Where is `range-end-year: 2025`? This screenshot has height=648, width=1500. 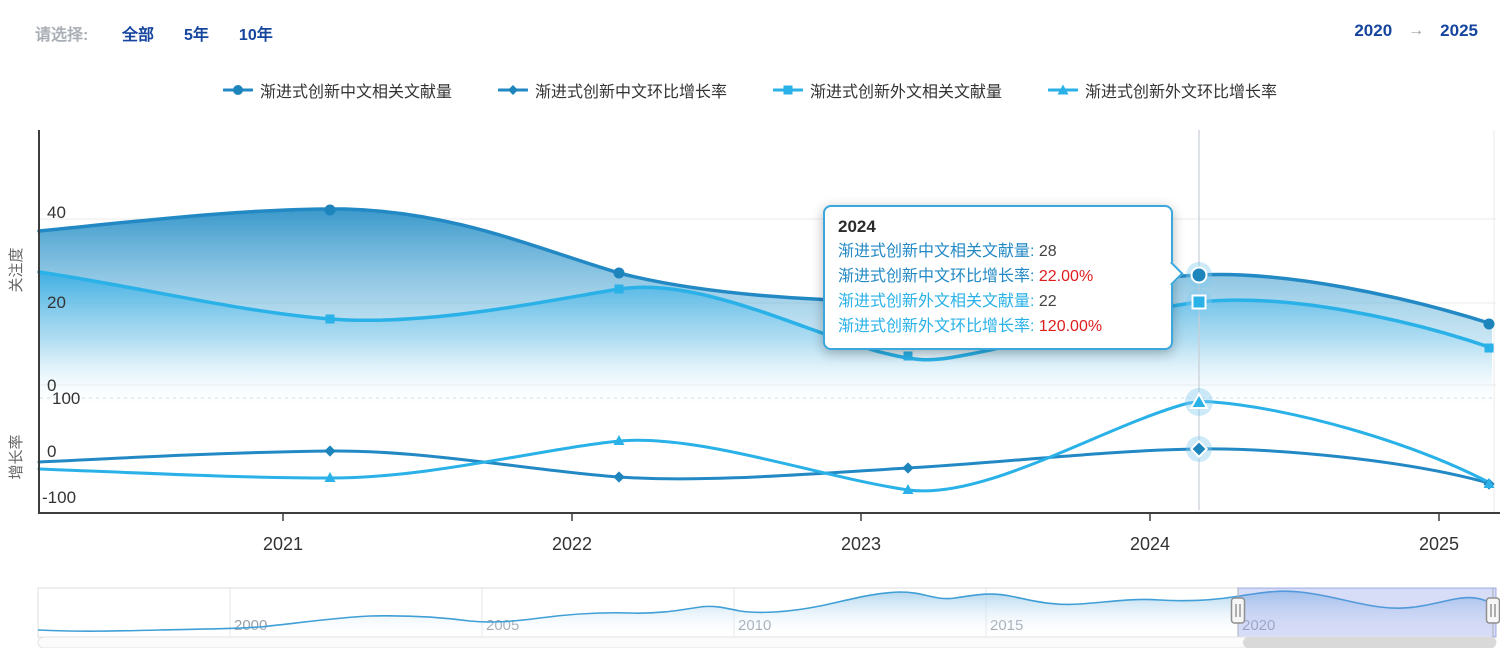 range-end-year: 2025 is located at coordinates (1459, 30).